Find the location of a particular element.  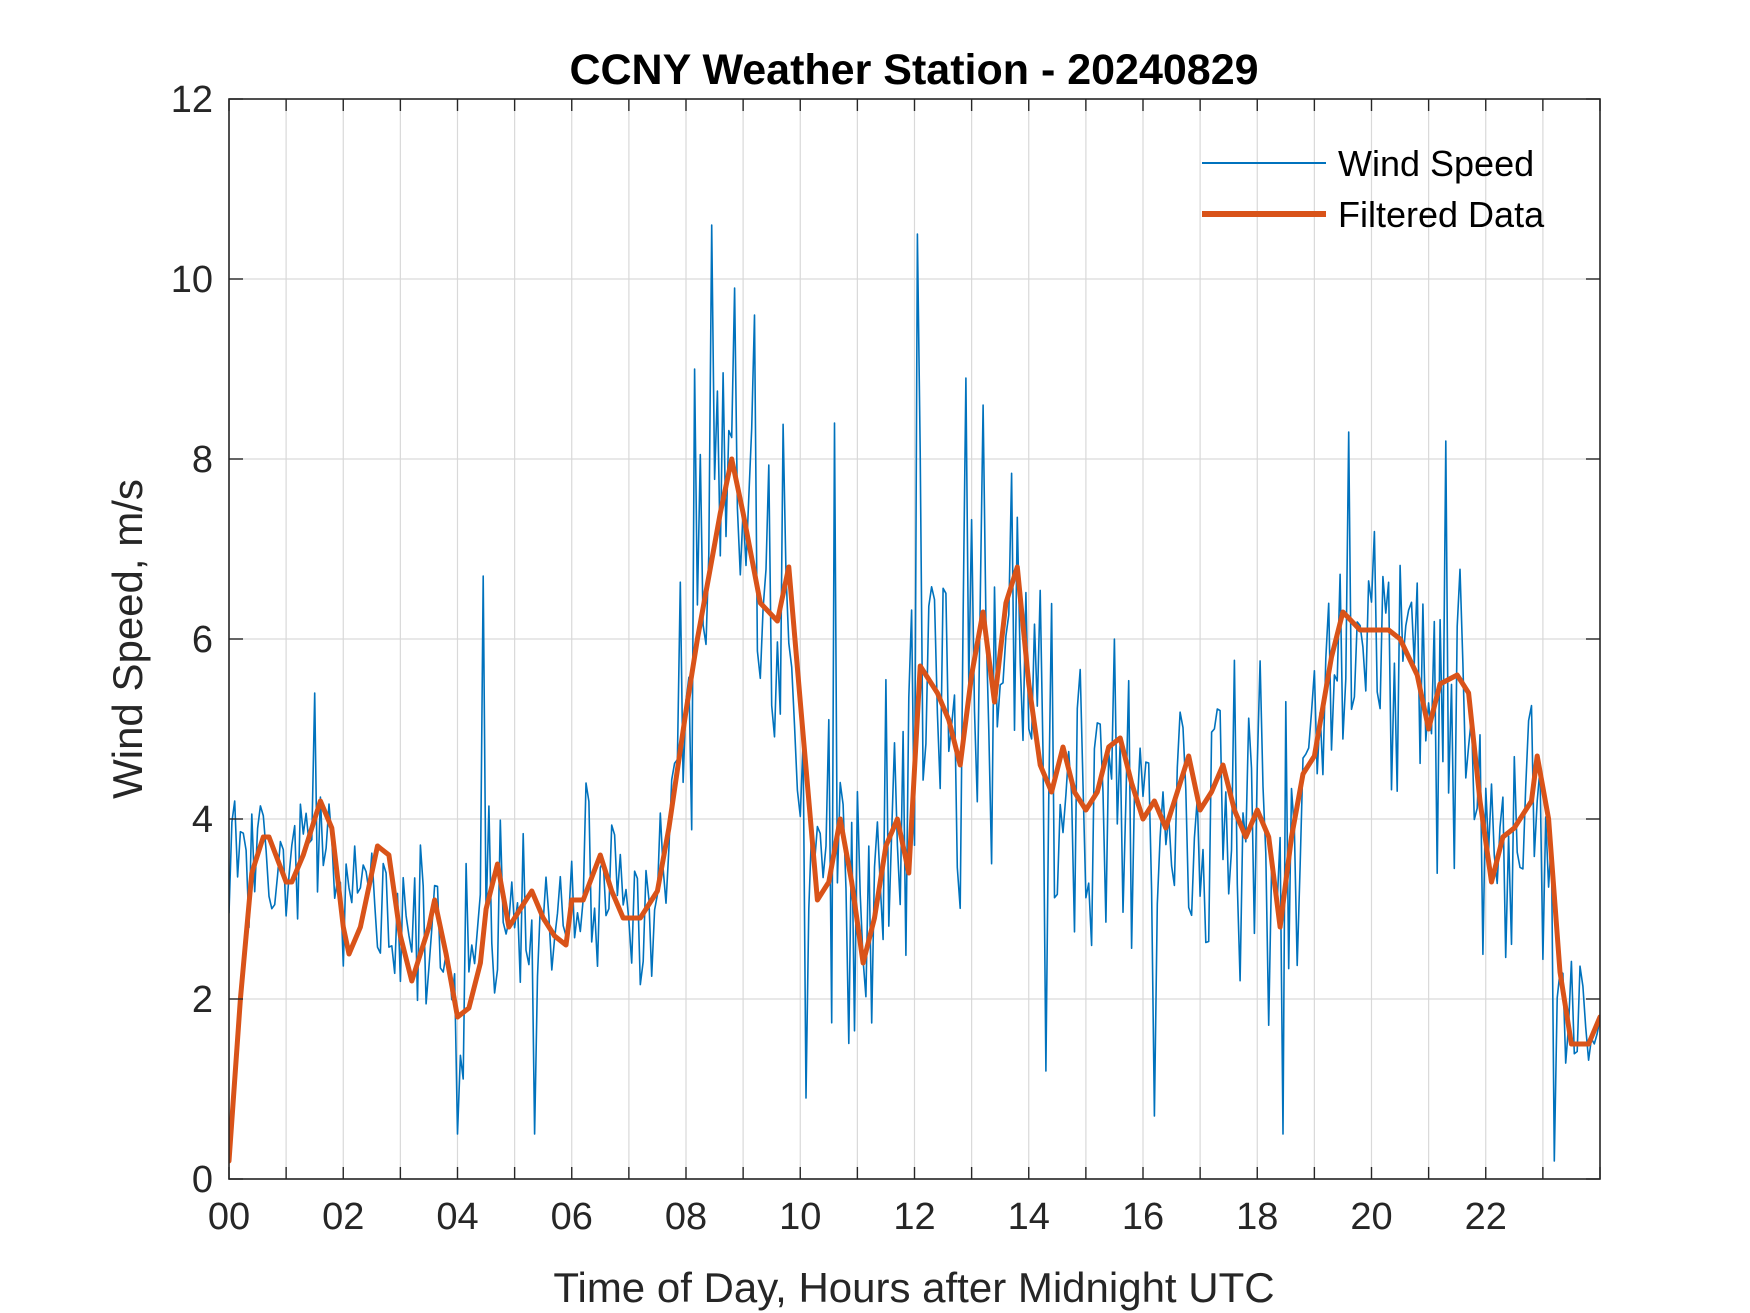

x-tick-label: 22 is located at coordinates (1486, 1217).